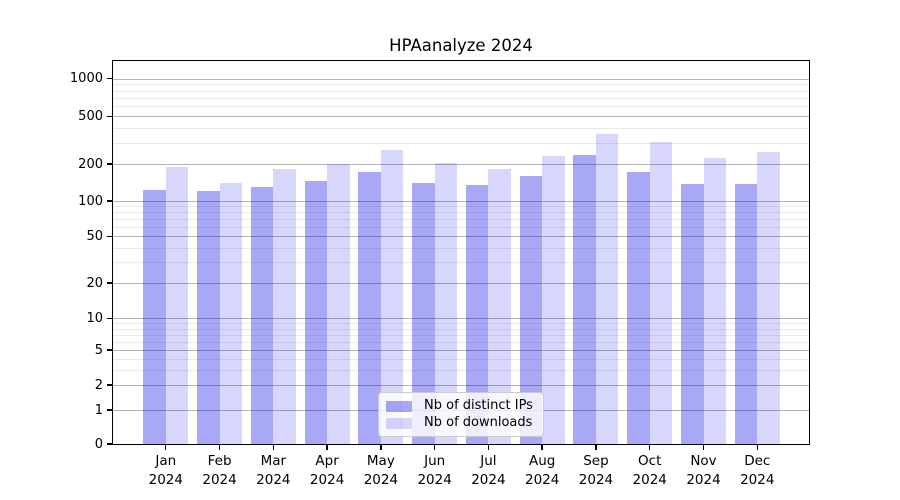 The image size is (900, 500). Describe the element at coordinates (399, 423) in the screenshot. I see `legend-swatch-downloads` at that location.